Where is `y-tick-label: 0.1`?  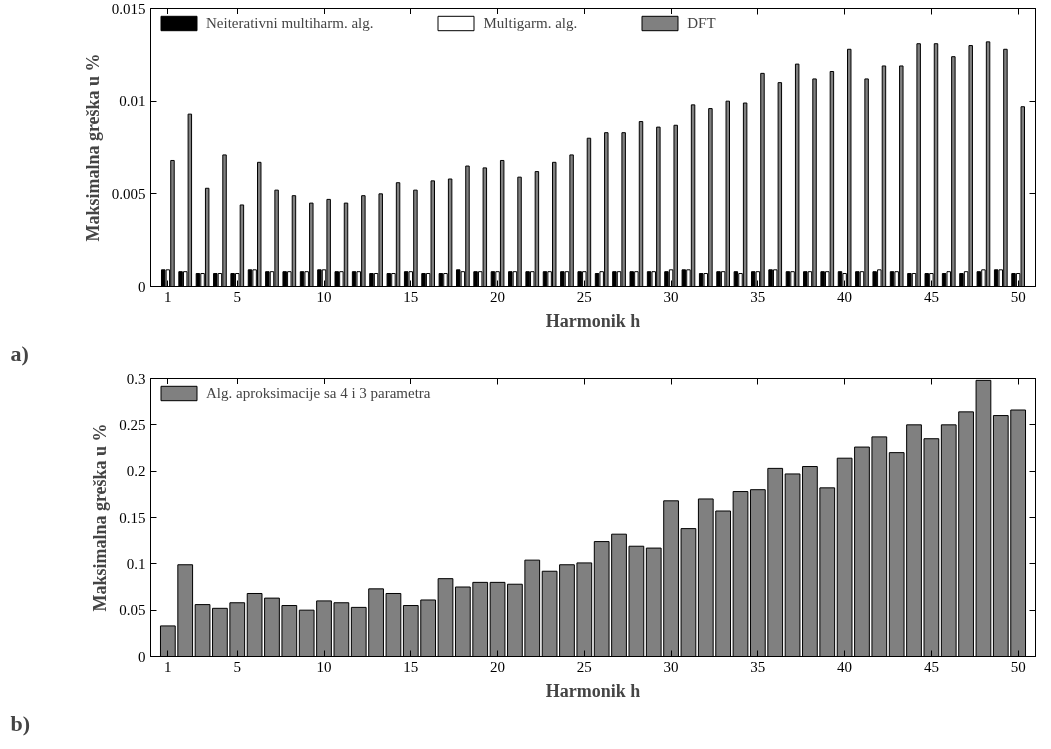
y-tick-label: 0.1 is located at coordinates (136, 563).